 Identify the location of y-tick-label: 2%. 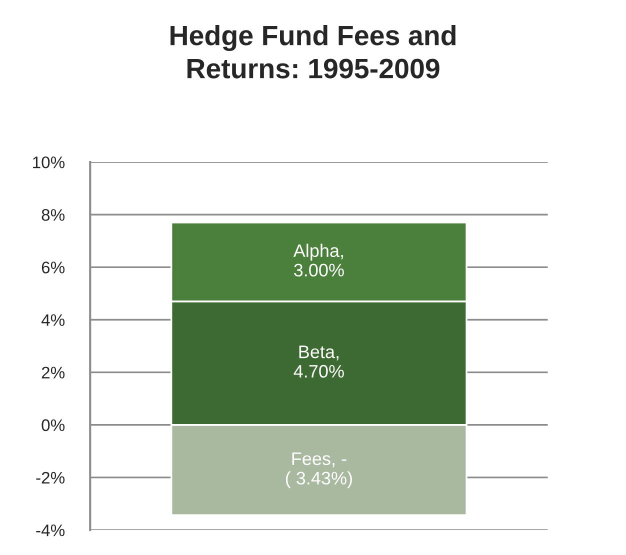
(53, 372).